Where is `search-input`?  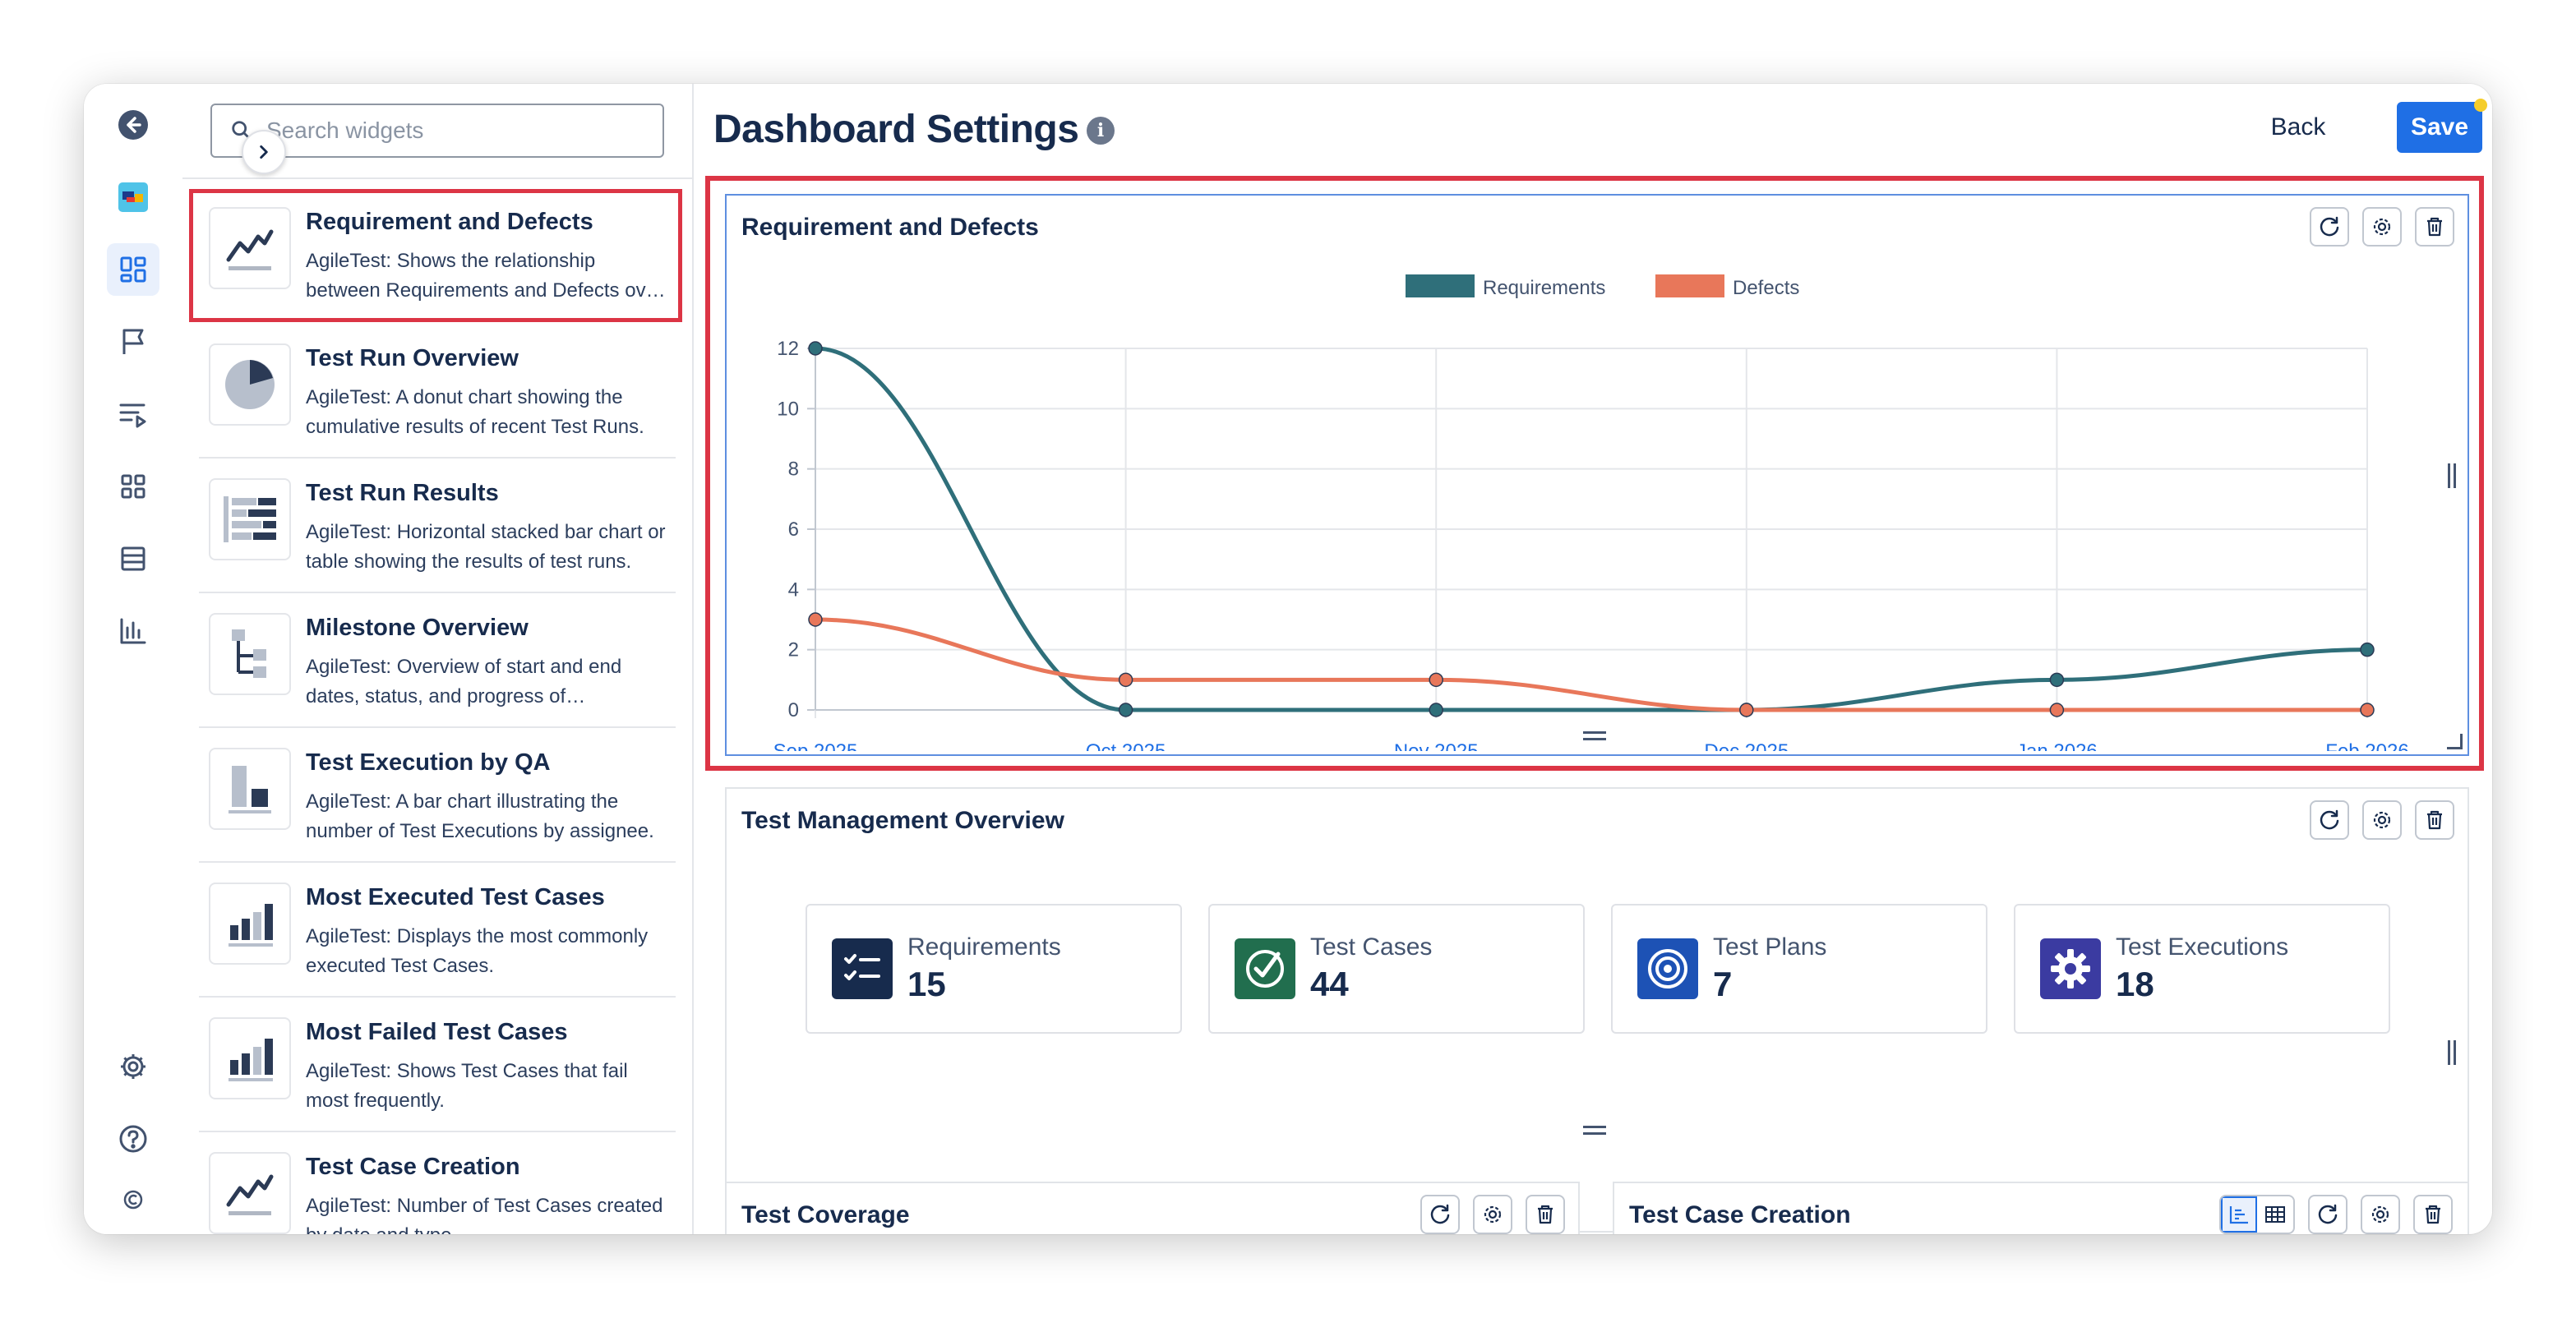
search-input is located at coordinates (464, 131).